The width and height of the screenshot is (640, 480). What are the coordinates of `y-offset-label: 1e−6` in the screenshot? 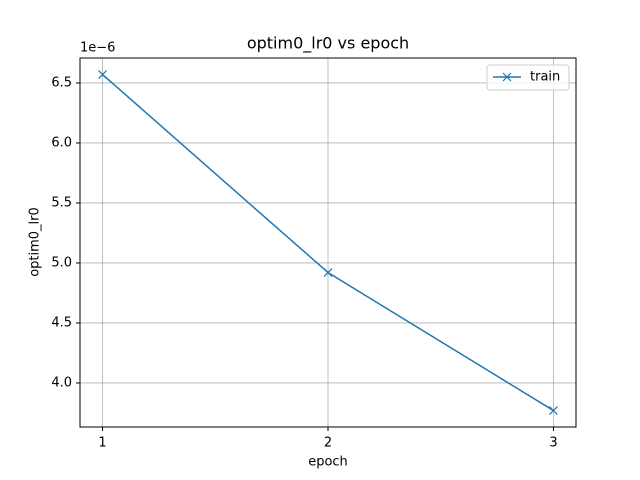 It's located at (97, 48).